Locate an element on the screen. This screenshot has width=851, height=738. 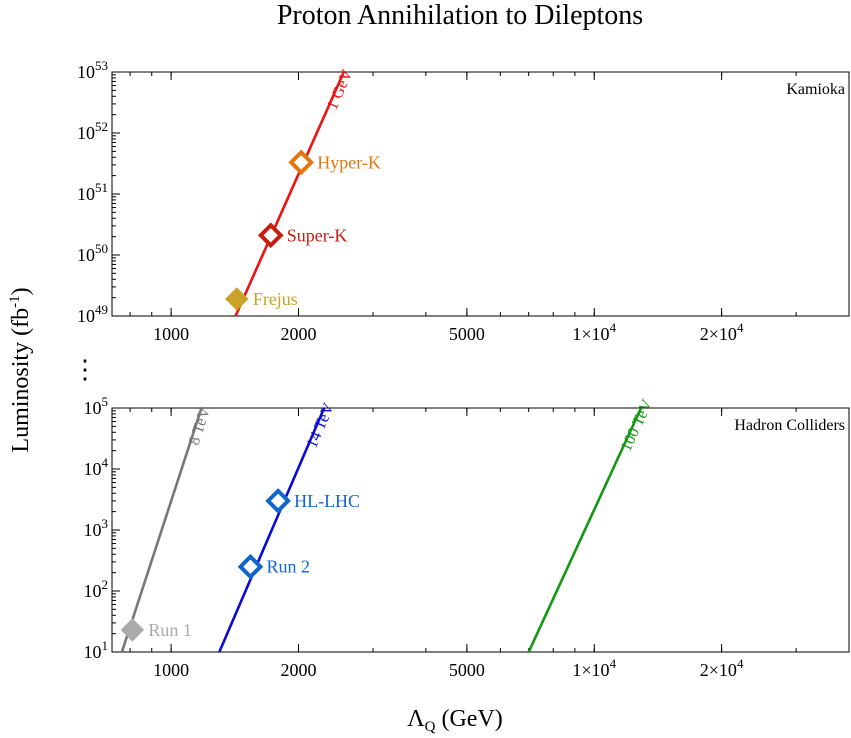
y-tick-label: 10¹ is located at coordinates (96, 650).